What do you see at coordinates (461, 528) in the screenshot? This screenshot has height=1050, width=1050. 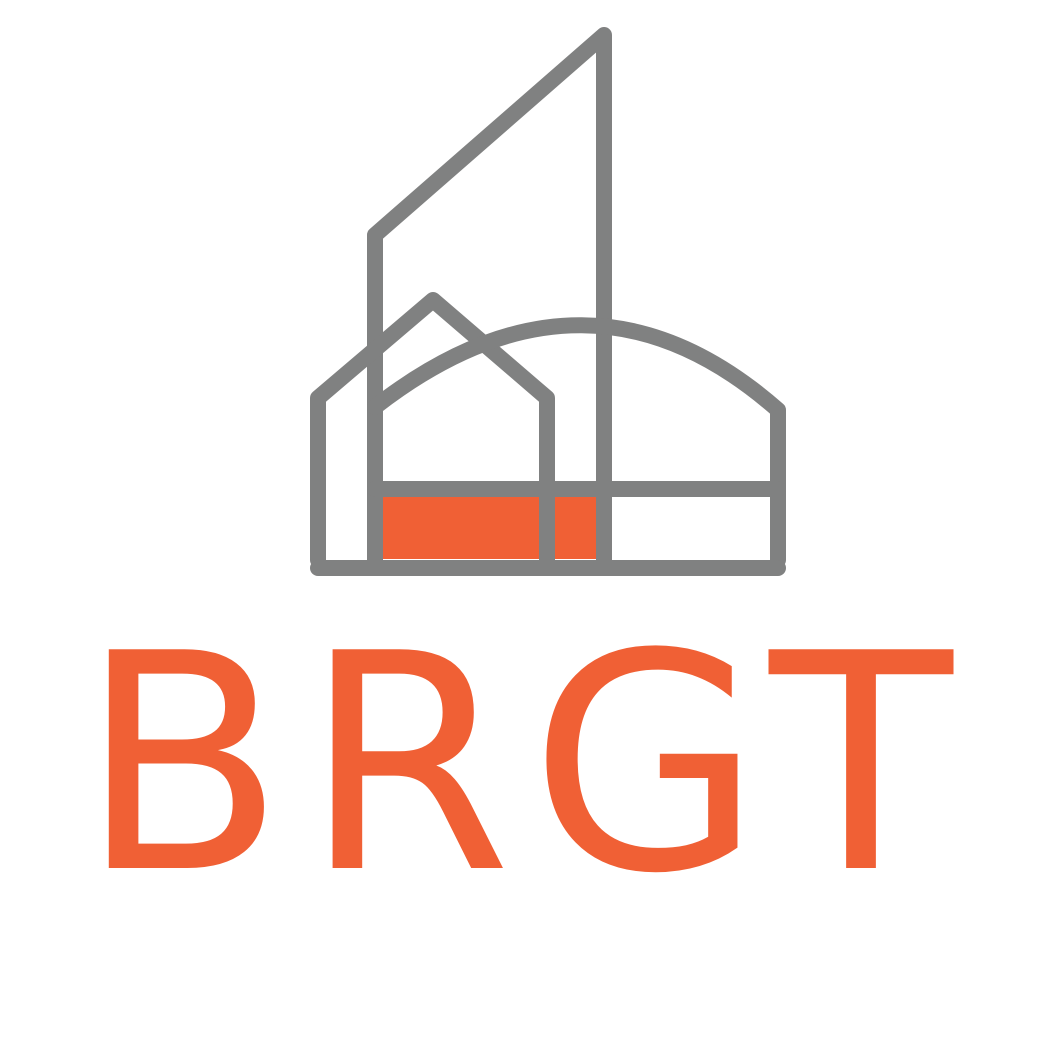 I see `accent-panel-left` at bounding box center [461, 528].